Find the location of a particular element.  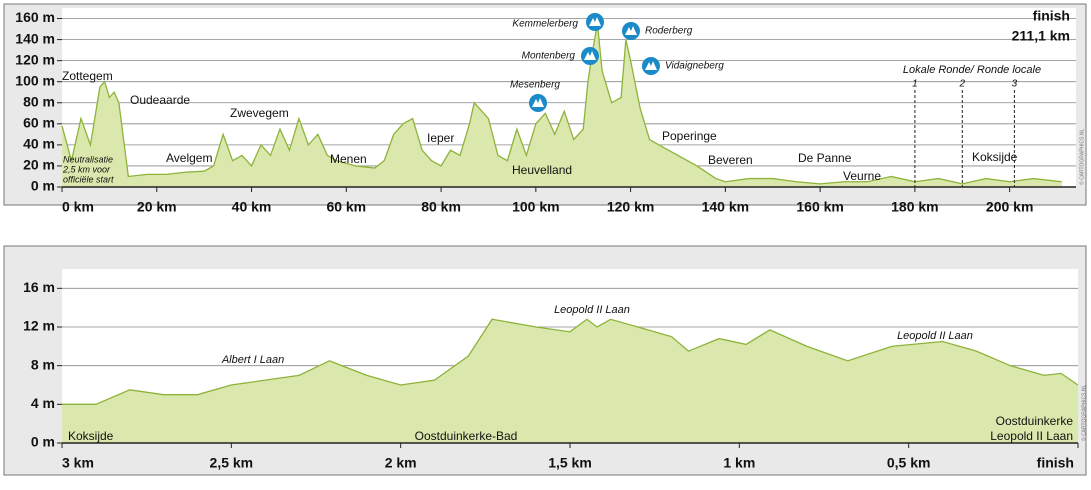

x-tick-label: 2,5 km is located at coordinates (232, 463).